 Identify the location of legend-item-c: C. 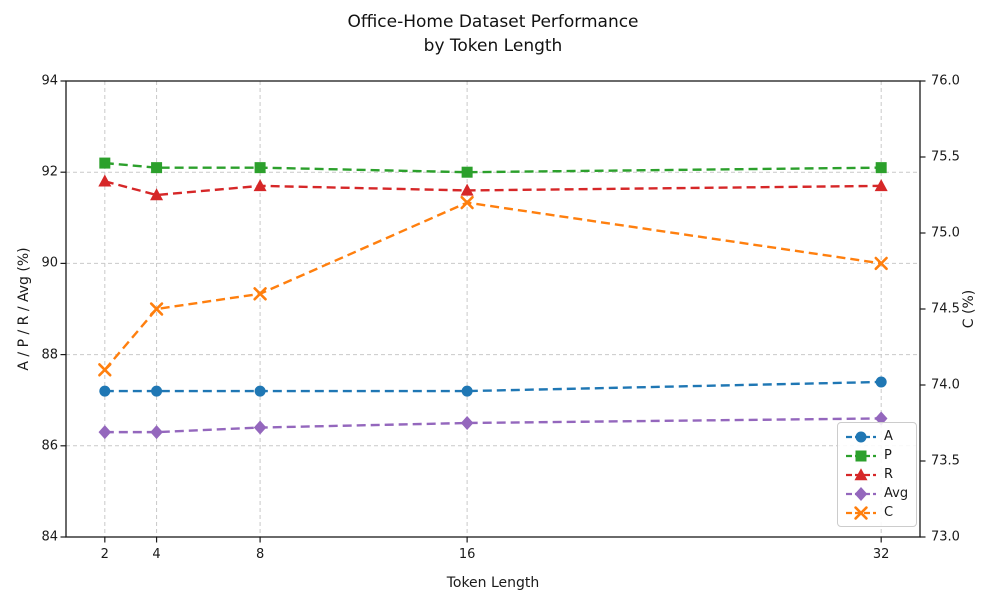
(876, 512).